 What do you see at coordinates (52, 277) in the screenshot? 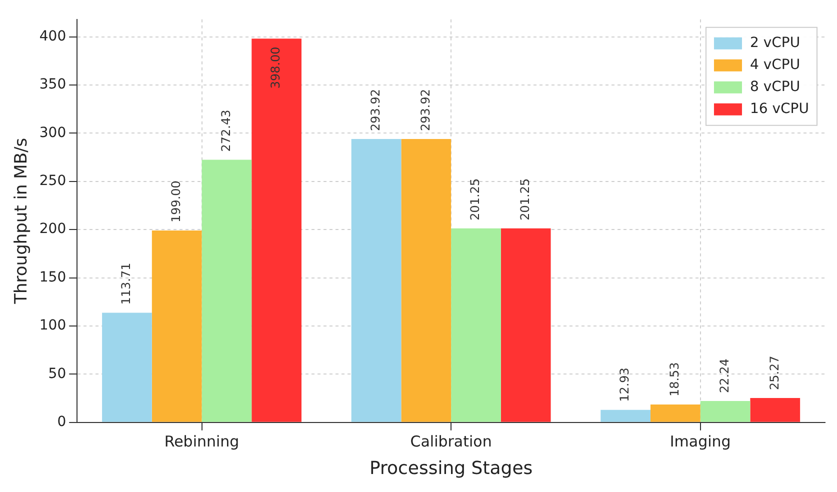
I see `y-tick-label: 150` at bounding box center [52, 277].